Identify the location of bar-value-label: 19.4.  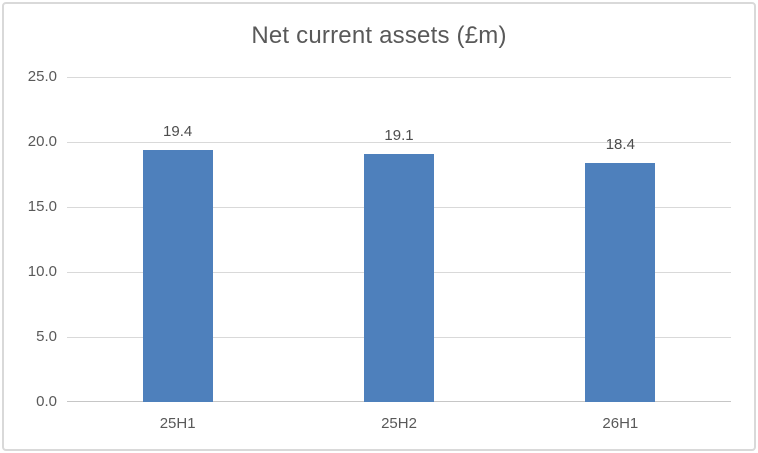
(178, 131).